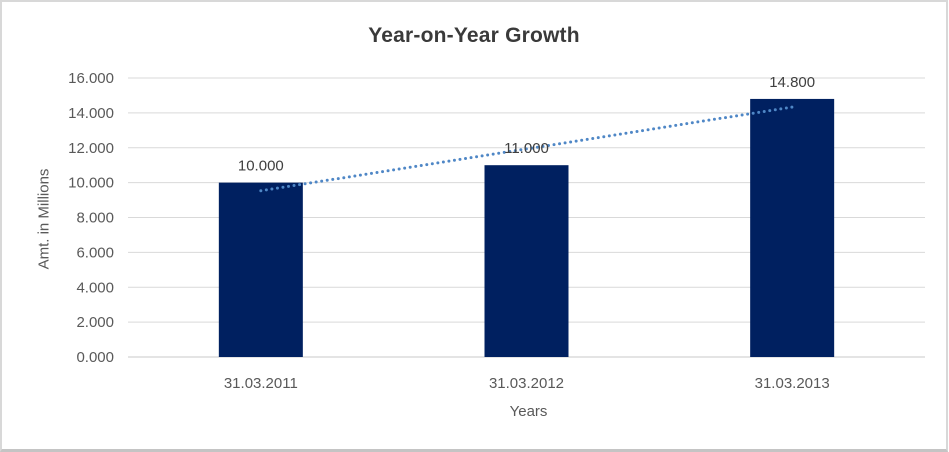 The width and height of the screenshot is (949, 452). Describe the element at coordinates (474, 35) in the screenshot. I see `chart-title: Year-on-Year Growth` at that location.